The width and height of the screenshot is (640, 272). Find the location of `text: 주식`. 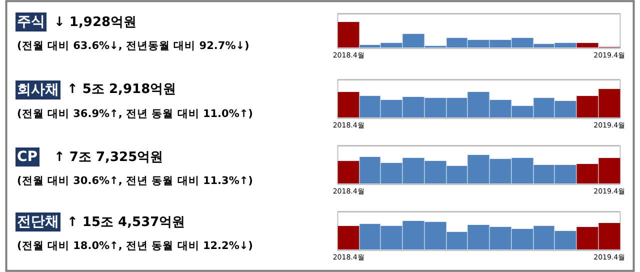

text: 주식 is located at coordinates (31, 22).